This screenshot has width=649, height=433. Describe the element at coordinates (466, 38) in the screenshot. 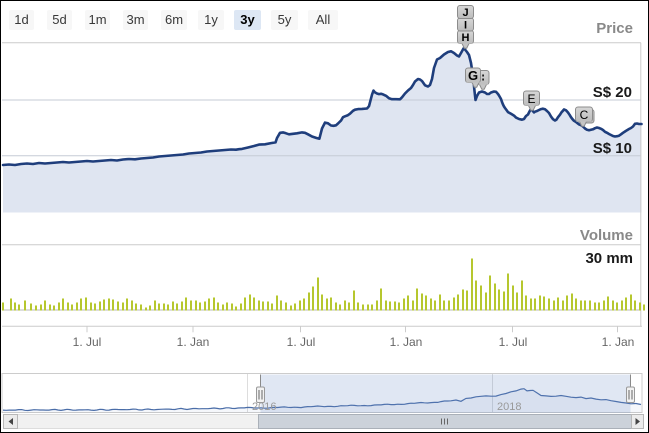

I see `svg-text: H` at that location.